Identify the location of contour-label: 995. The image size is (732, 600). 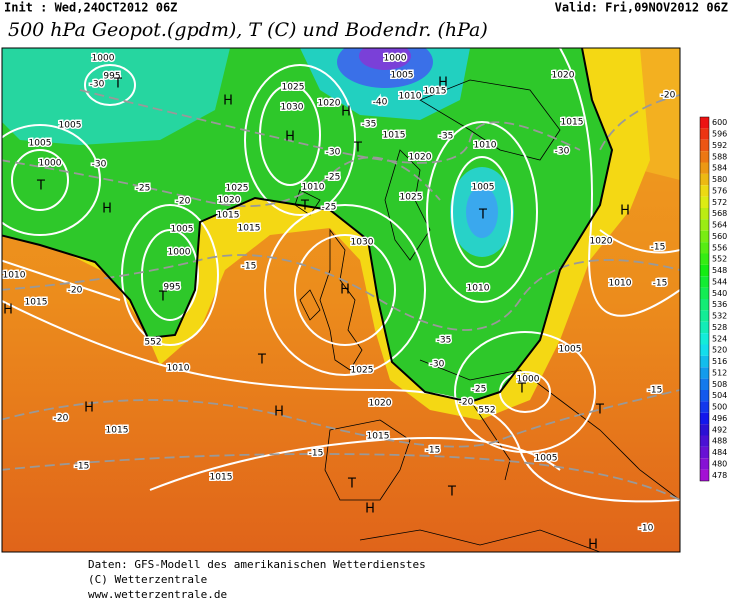
(171, 288).